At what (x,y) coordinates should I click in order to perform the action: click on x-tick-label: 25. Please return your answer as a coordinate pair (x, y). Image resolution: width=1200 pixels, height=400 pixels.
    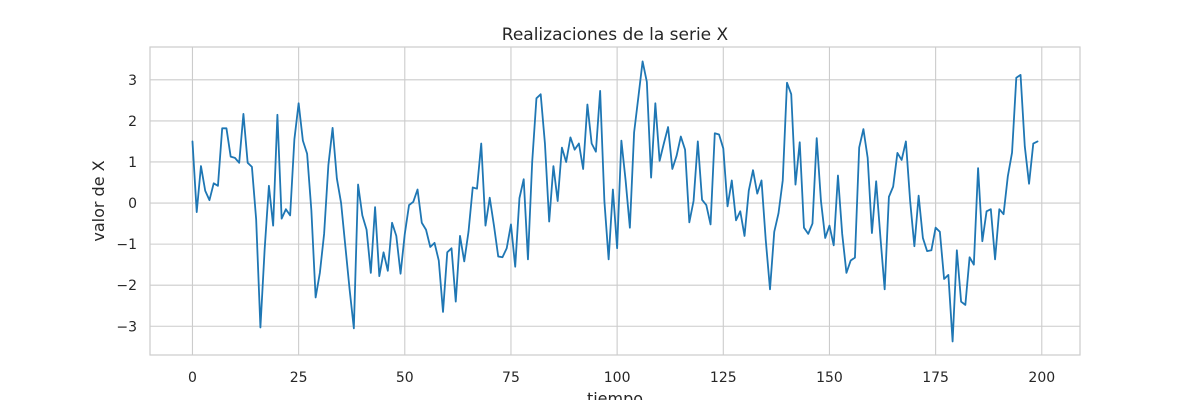
    Looking at the image, I should click on (299, 378).